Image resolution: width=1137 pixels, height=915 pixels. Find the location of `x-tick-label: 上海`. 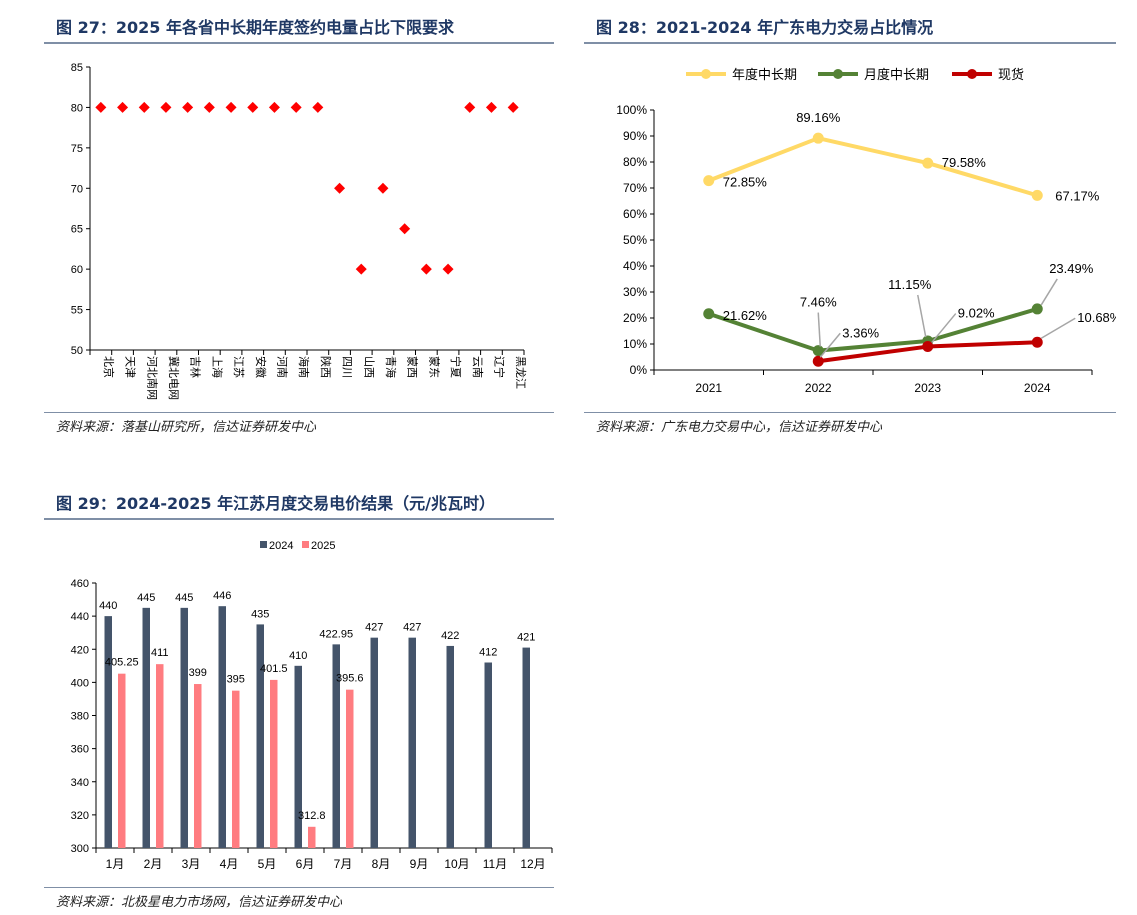

x-tick-label: 上海 is located at coordinates (217, 367).